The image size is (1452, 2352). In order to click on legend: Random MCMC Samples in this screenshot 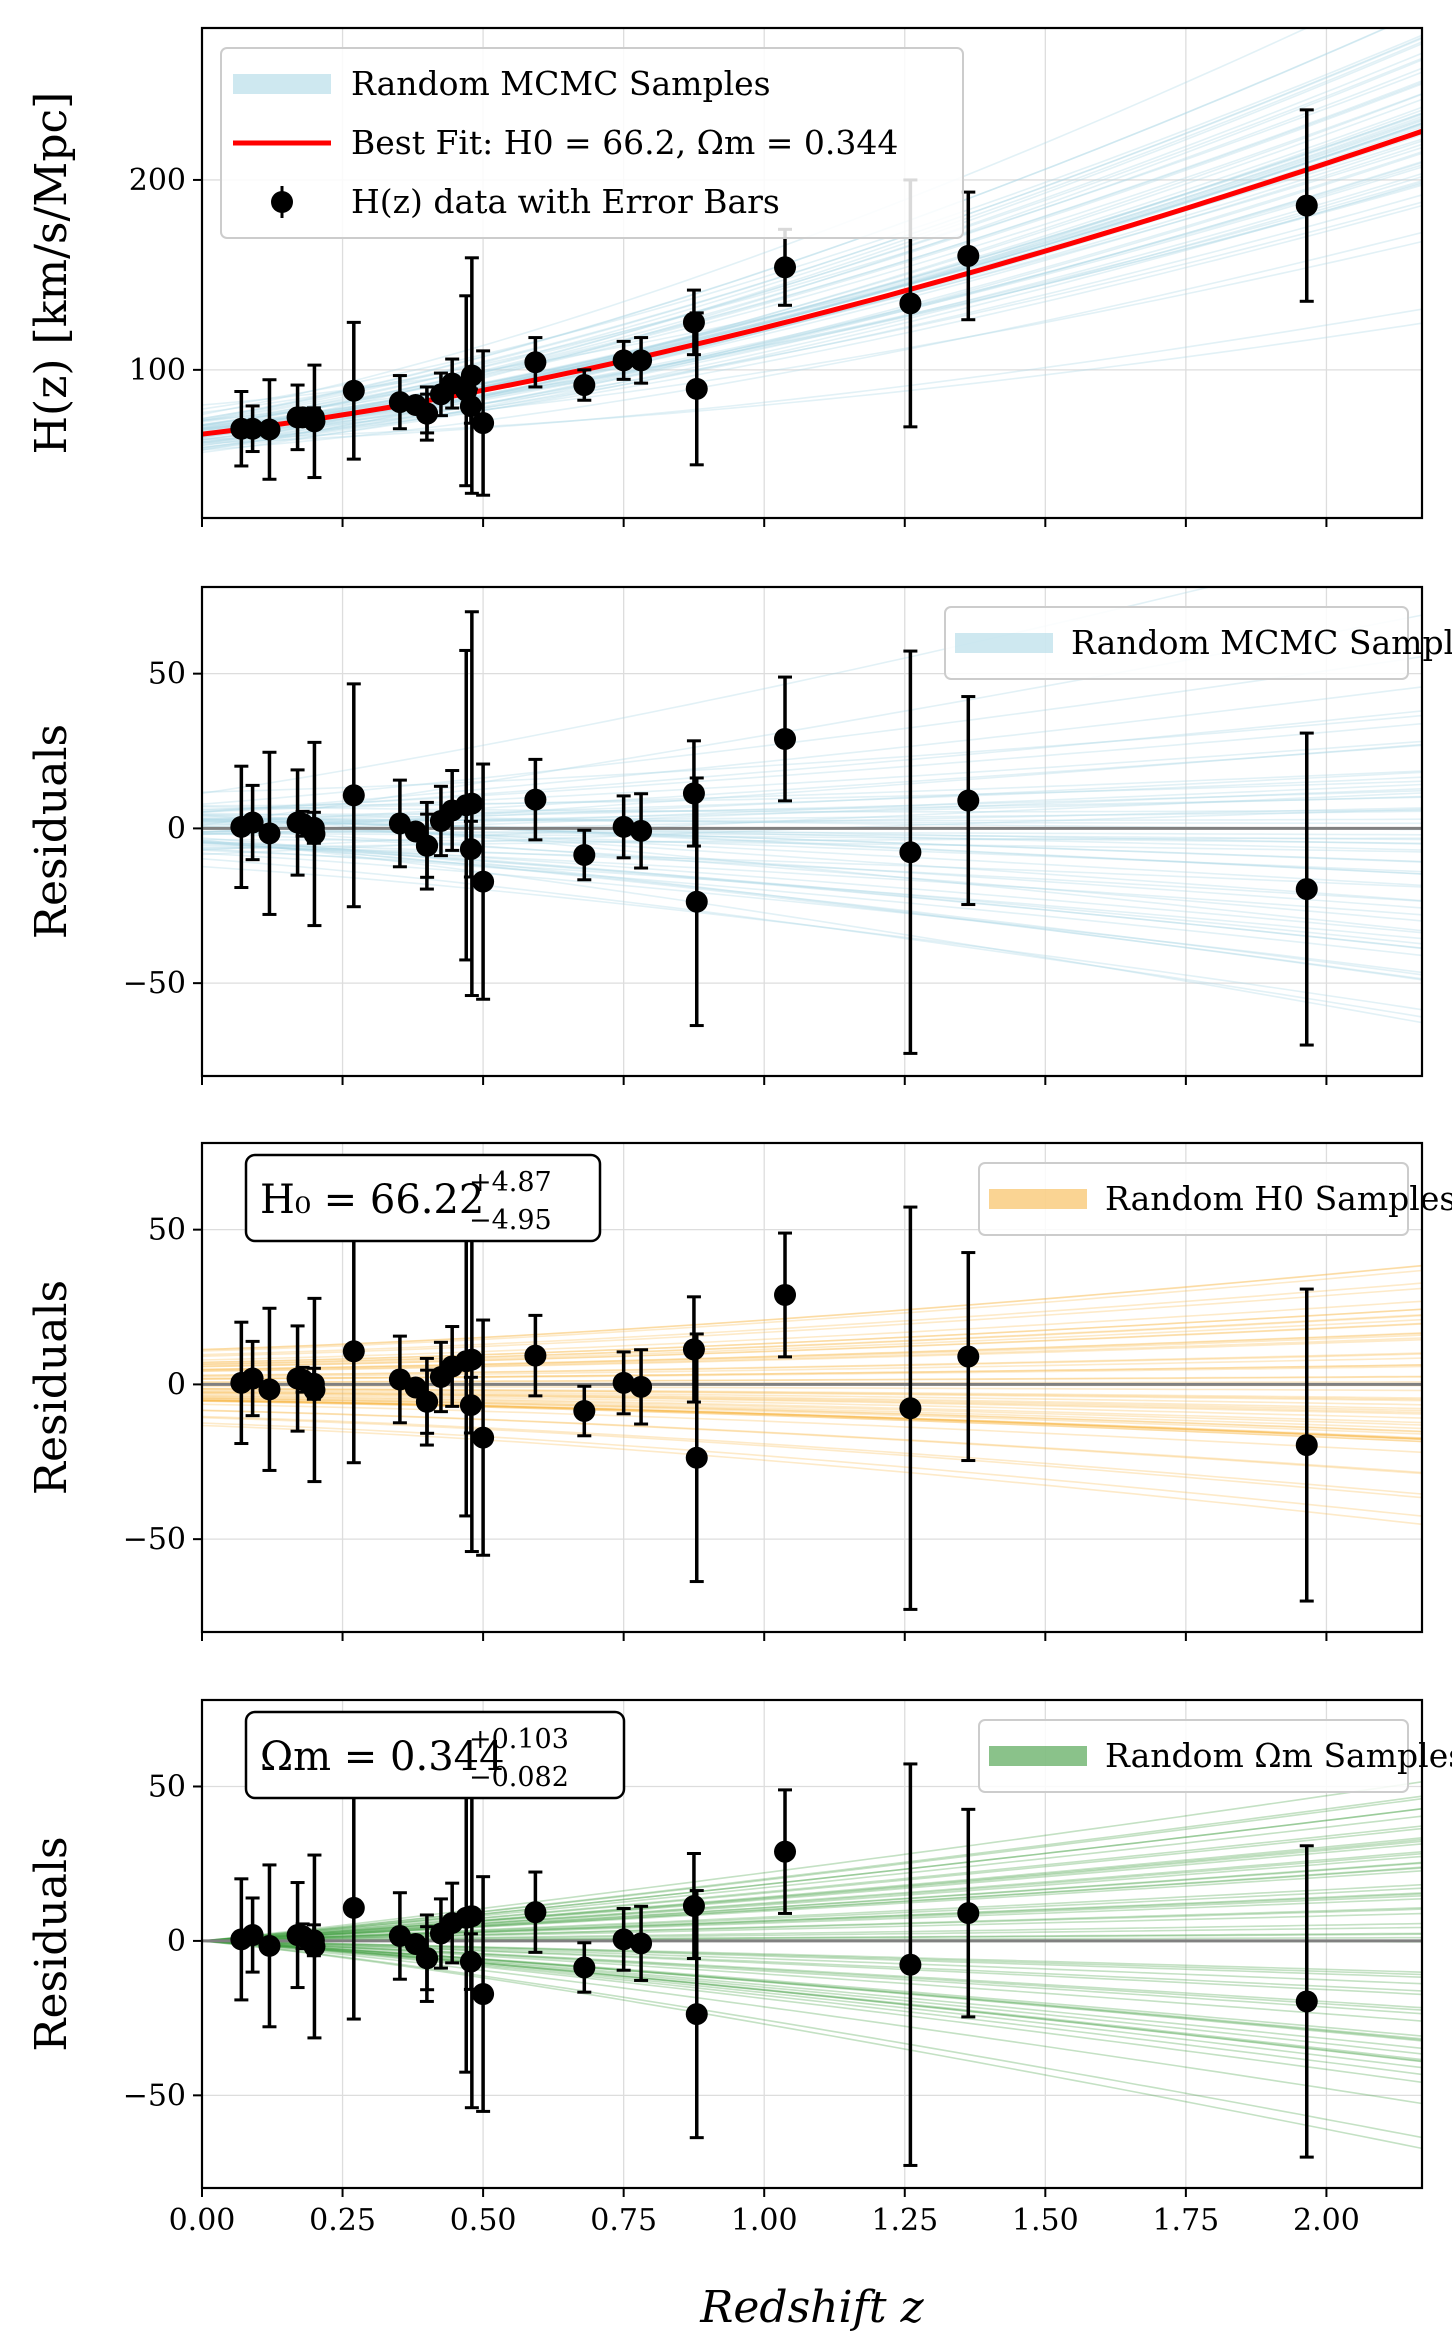, I will do `click(1198, 643)`.